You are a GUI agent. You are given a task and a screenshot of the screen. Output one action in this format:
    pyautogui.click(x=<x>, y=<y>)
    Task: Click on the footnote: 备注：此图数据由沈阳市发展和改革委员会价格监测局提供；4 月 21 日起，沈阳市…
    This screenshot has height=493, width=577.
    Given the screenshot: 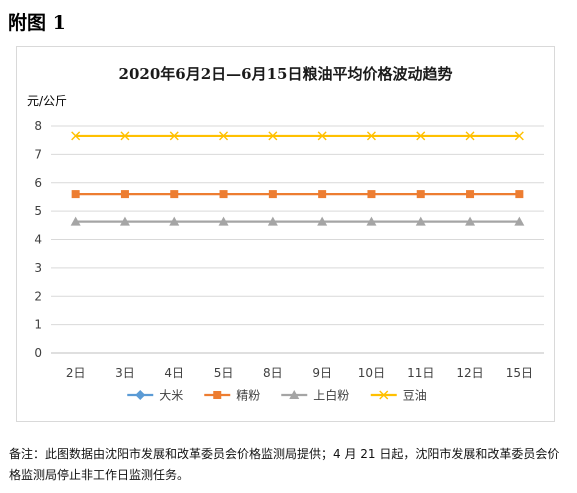 What is the action you would take?
    pyautogui.click(x=284, y=464)
    